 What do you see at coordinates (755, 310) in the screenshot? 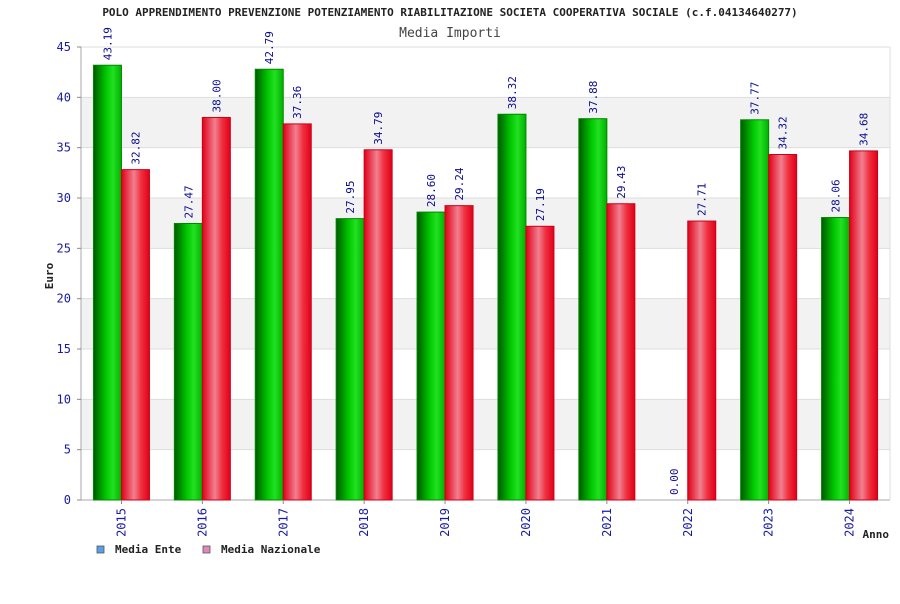
I see `bar-media-ente-2023` at bounding box center [755, 310].